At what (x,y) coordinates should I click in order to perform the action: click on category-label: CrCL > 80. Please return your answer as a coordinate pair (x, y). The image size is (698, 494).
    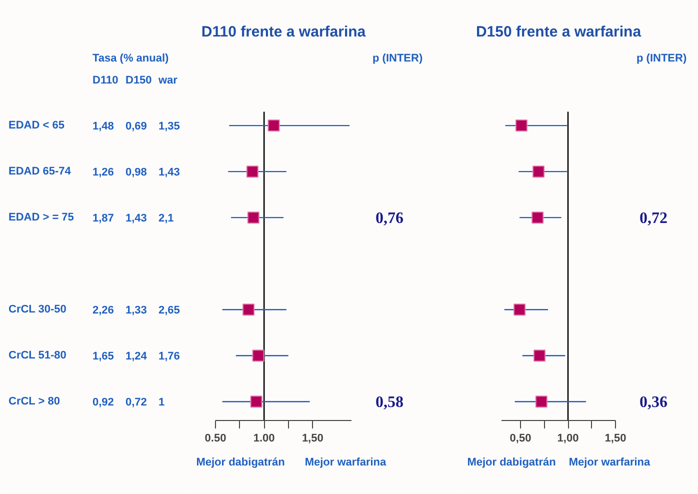
    Looking at the image, I should click on (34, 402).